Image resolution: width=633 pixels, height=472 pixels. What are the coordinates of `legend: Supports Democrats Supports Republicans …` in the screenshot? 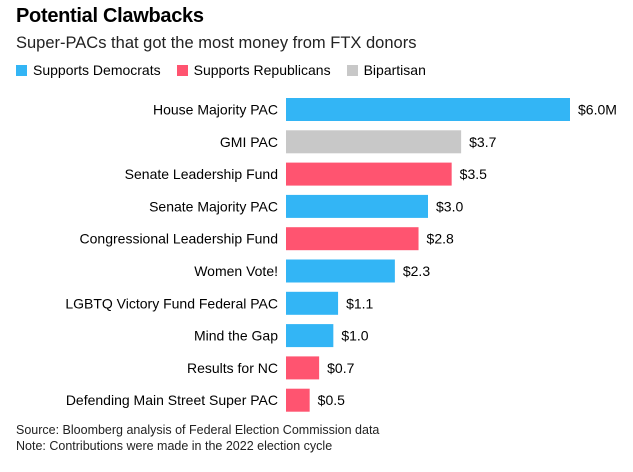 It's located at (229, 70).